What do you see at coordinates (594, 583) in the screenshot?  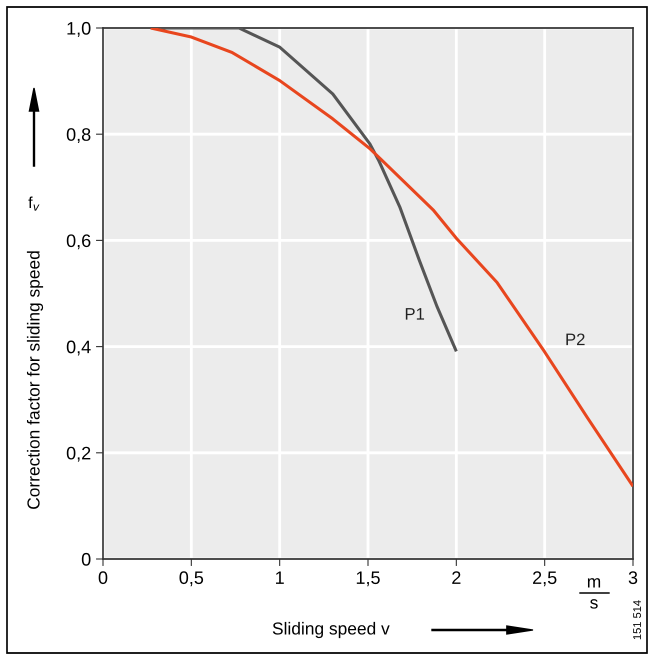 I see `text: m` at bounding box center [594, 583].